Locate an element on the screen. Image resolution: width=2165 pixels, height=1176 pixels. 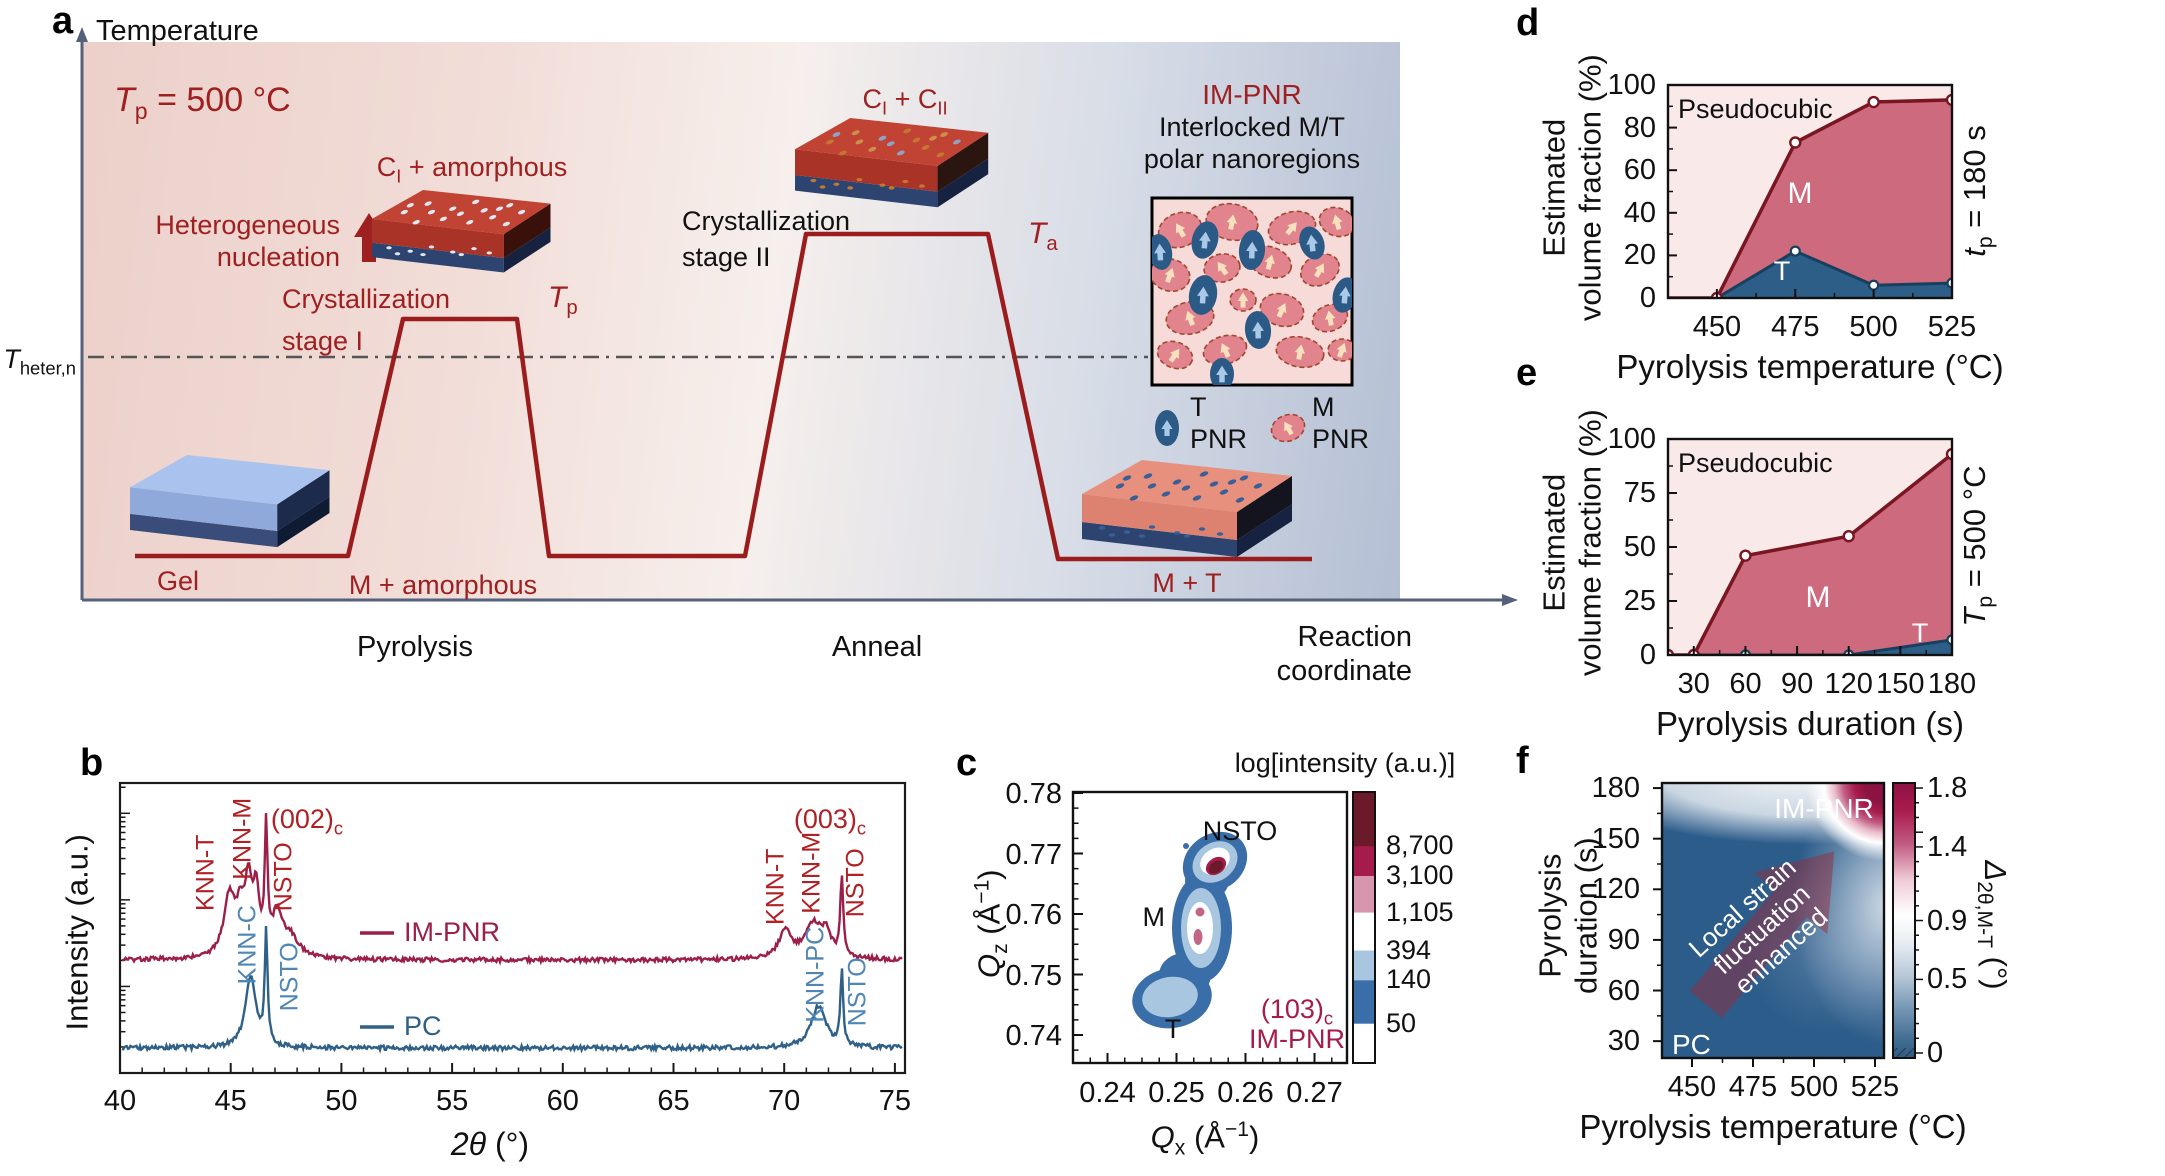
substrate-front is located at coordinates (438, 257).